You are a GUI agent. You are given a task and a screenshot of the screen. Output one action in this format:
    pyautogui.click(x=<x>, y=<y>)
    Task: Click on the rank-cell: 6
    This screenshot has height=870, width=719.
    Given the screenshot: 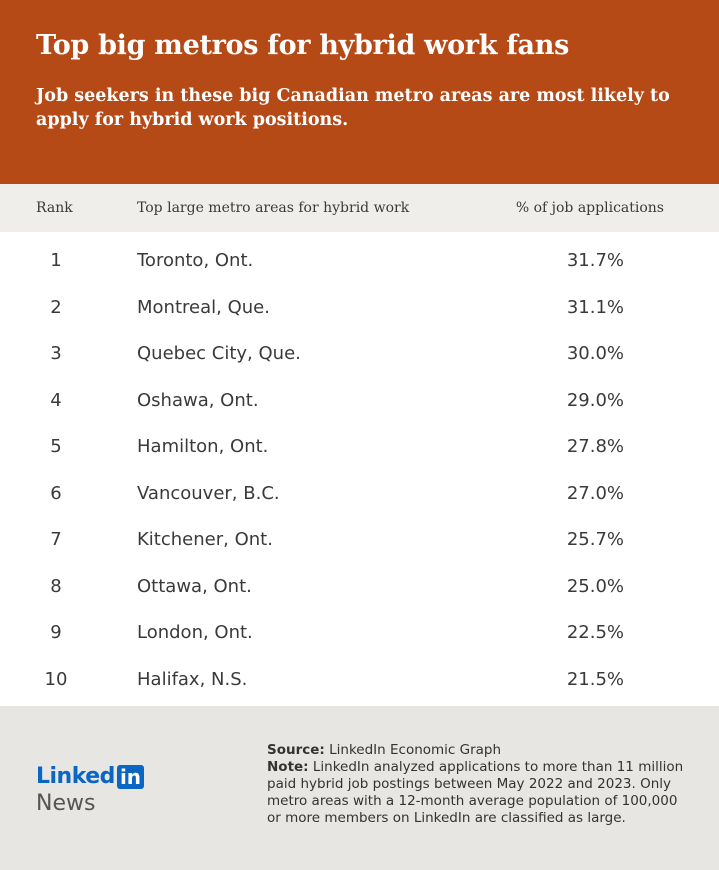 What is the action you would take?
    pyautogui.click(x=56, y=493)
    